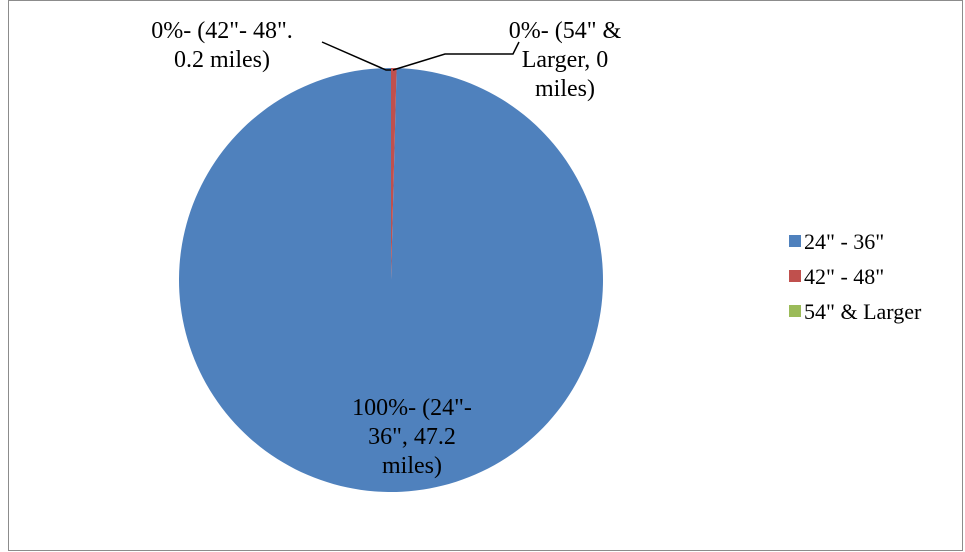 Image resolution: width=965 pixels, height=552 pixels. I want to click on leader-line-54-larger, so click(456, 56).